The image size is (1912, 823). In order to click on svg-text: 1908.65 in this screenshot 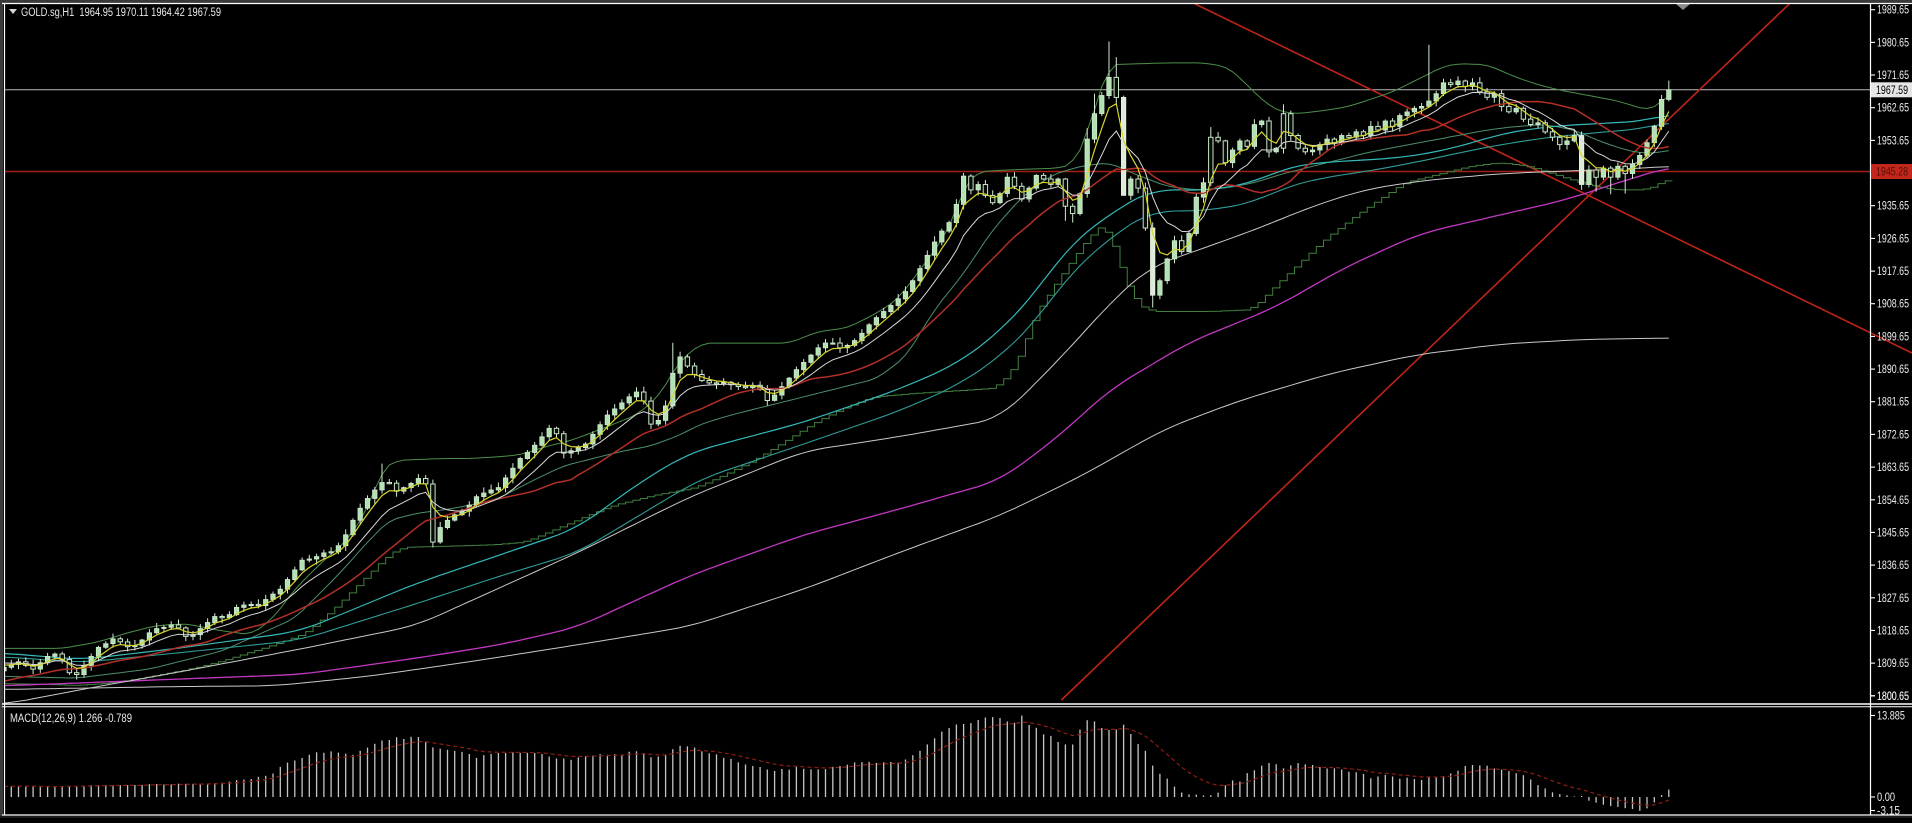, I will do `click(1893, 305)`.